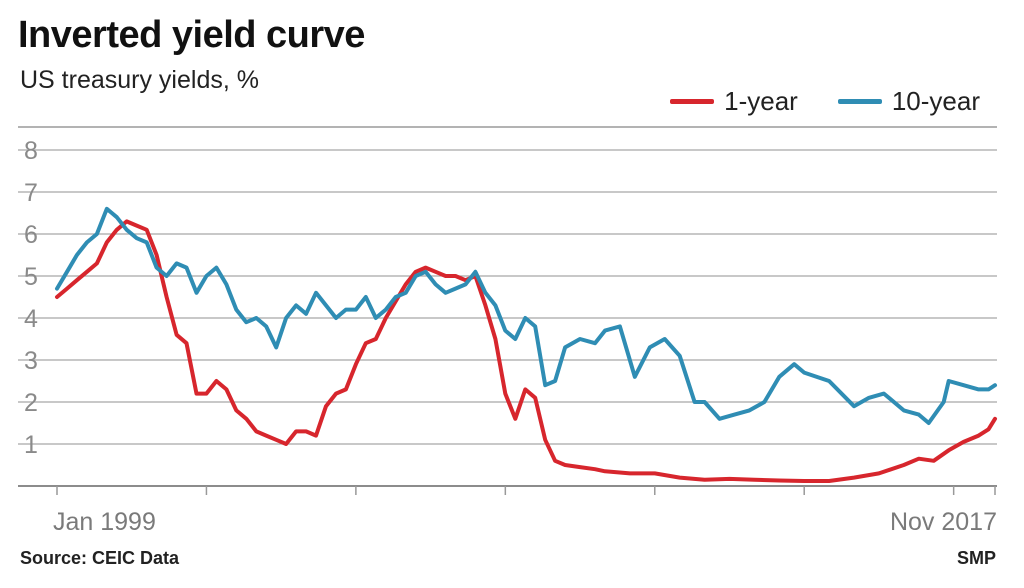 This screenshot has width=1024, height=588. I want to click on legend-swatch-10-year, so click(859, 101).